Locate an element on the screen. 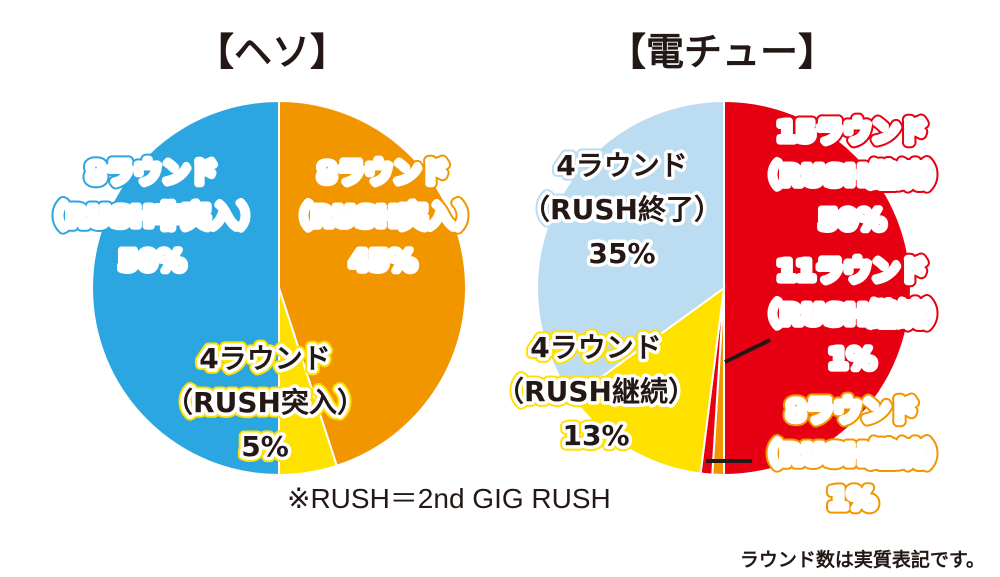 Image resolution: width=1000 pixels, height=577 pixels. slice-value-text: 45% is located at coordinates (382, 260).